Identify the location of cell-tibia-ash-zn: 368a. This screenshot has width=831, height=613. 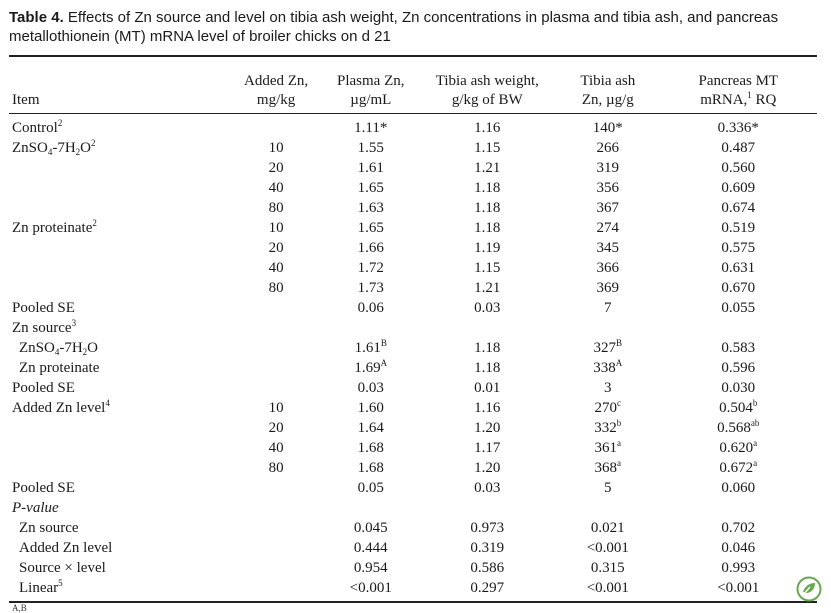
(608, 467).